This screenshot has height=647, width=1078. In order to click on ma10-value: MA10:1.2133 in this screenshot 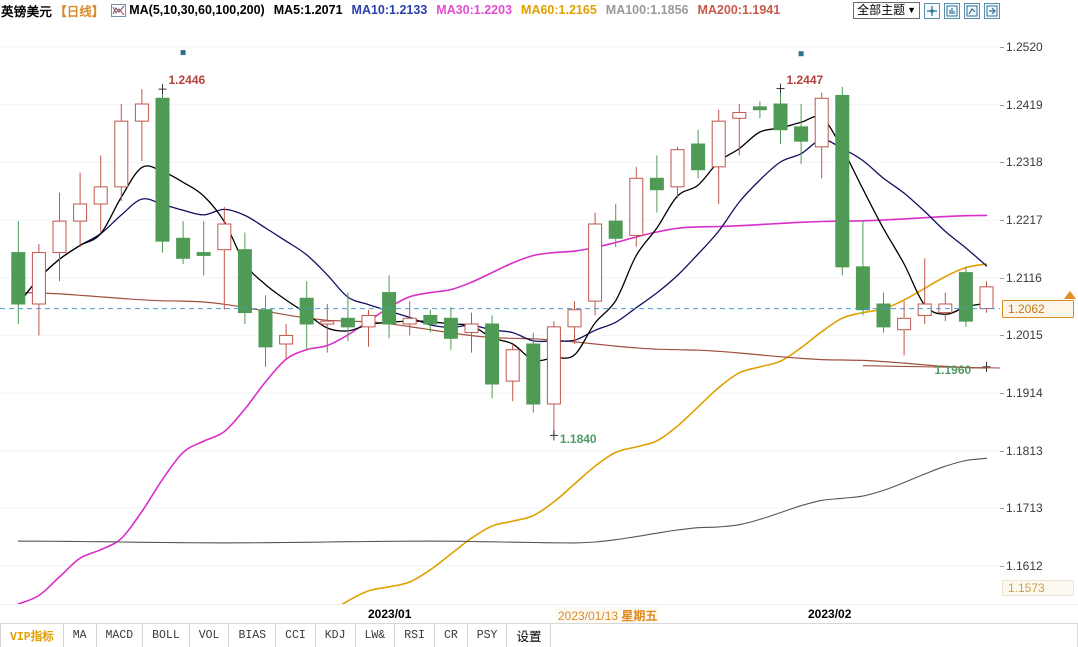, I will do `click(389, 10)`.